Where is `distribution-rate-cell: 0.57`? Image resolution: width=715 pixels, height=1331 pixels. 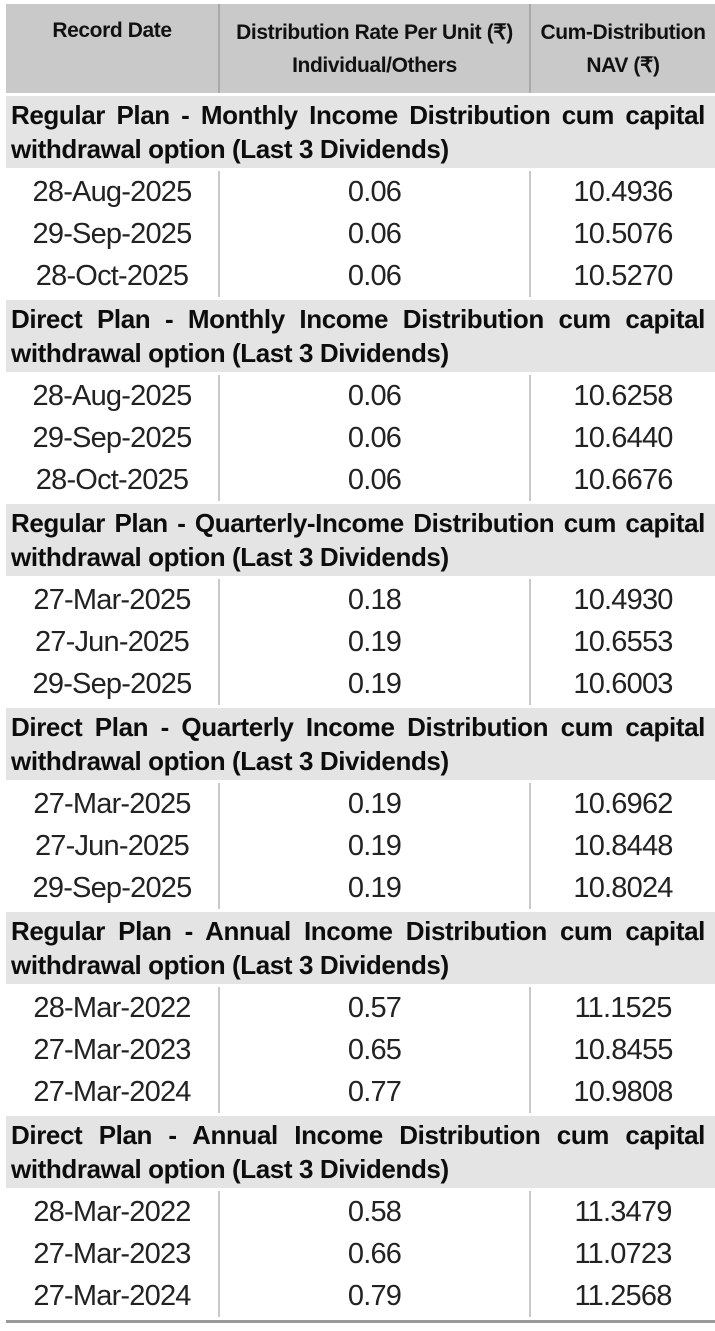 distribution-rate-cell: 0.57 is located at coordinates (375, 1008).